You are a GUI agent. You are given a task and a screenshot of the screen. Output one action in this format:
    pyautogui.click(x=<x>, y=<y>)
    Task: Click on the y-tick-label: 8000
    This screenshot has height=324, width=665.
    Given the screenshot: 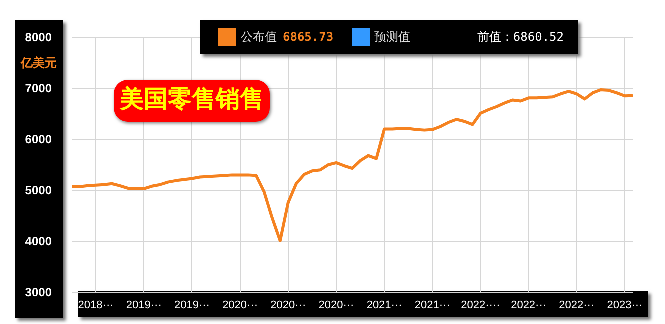 What is the action you would take?
    pyautogui.click(x=38, y=37)
    